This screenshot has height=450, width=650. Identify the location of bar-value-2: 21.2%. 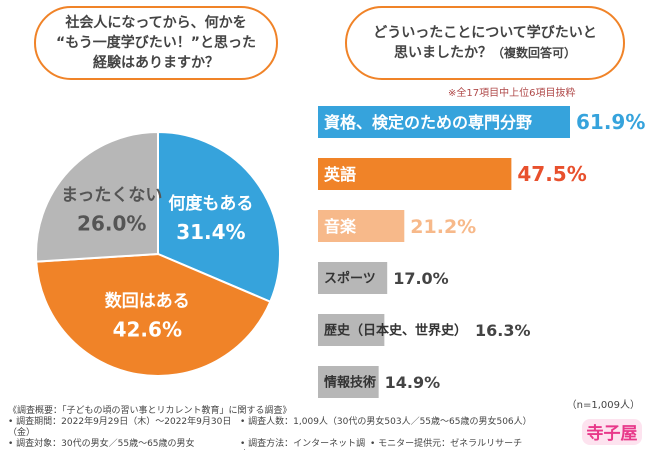
(443, 227).